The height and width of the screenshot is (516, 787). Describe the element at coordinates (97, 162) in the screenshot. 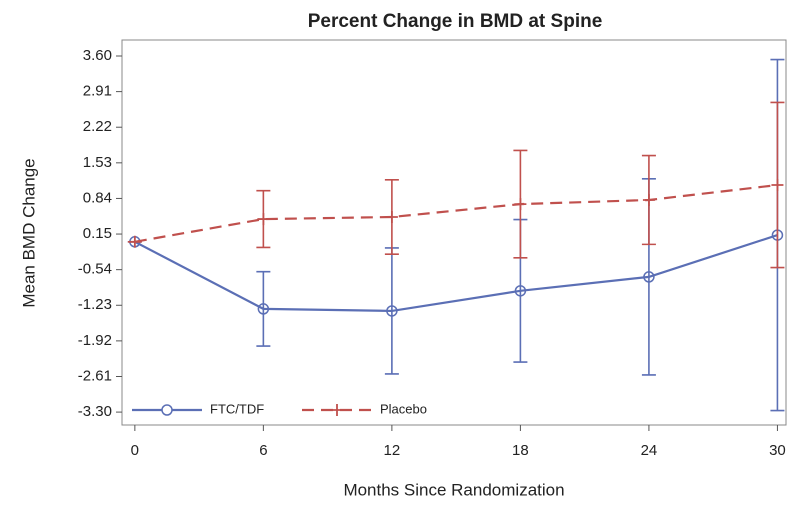

I see `y-tick-label: 1.53` at that location.